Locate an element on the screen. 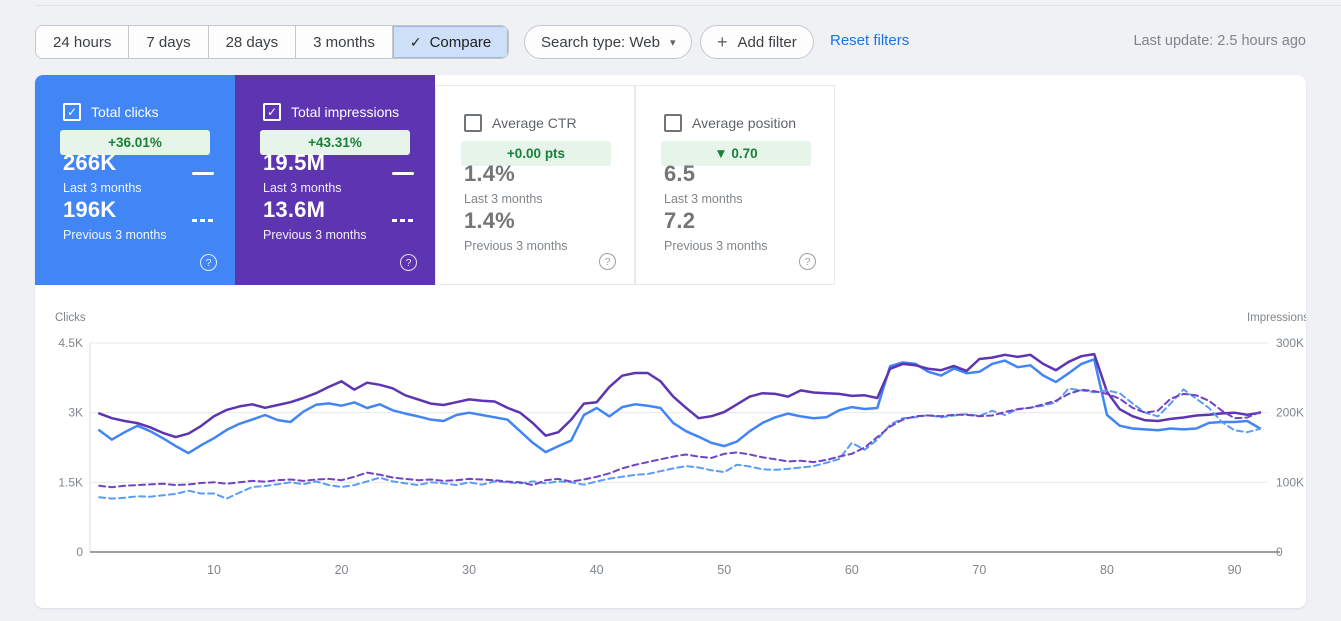  x-tick-label: 60 is located at coordinates (852, 570).